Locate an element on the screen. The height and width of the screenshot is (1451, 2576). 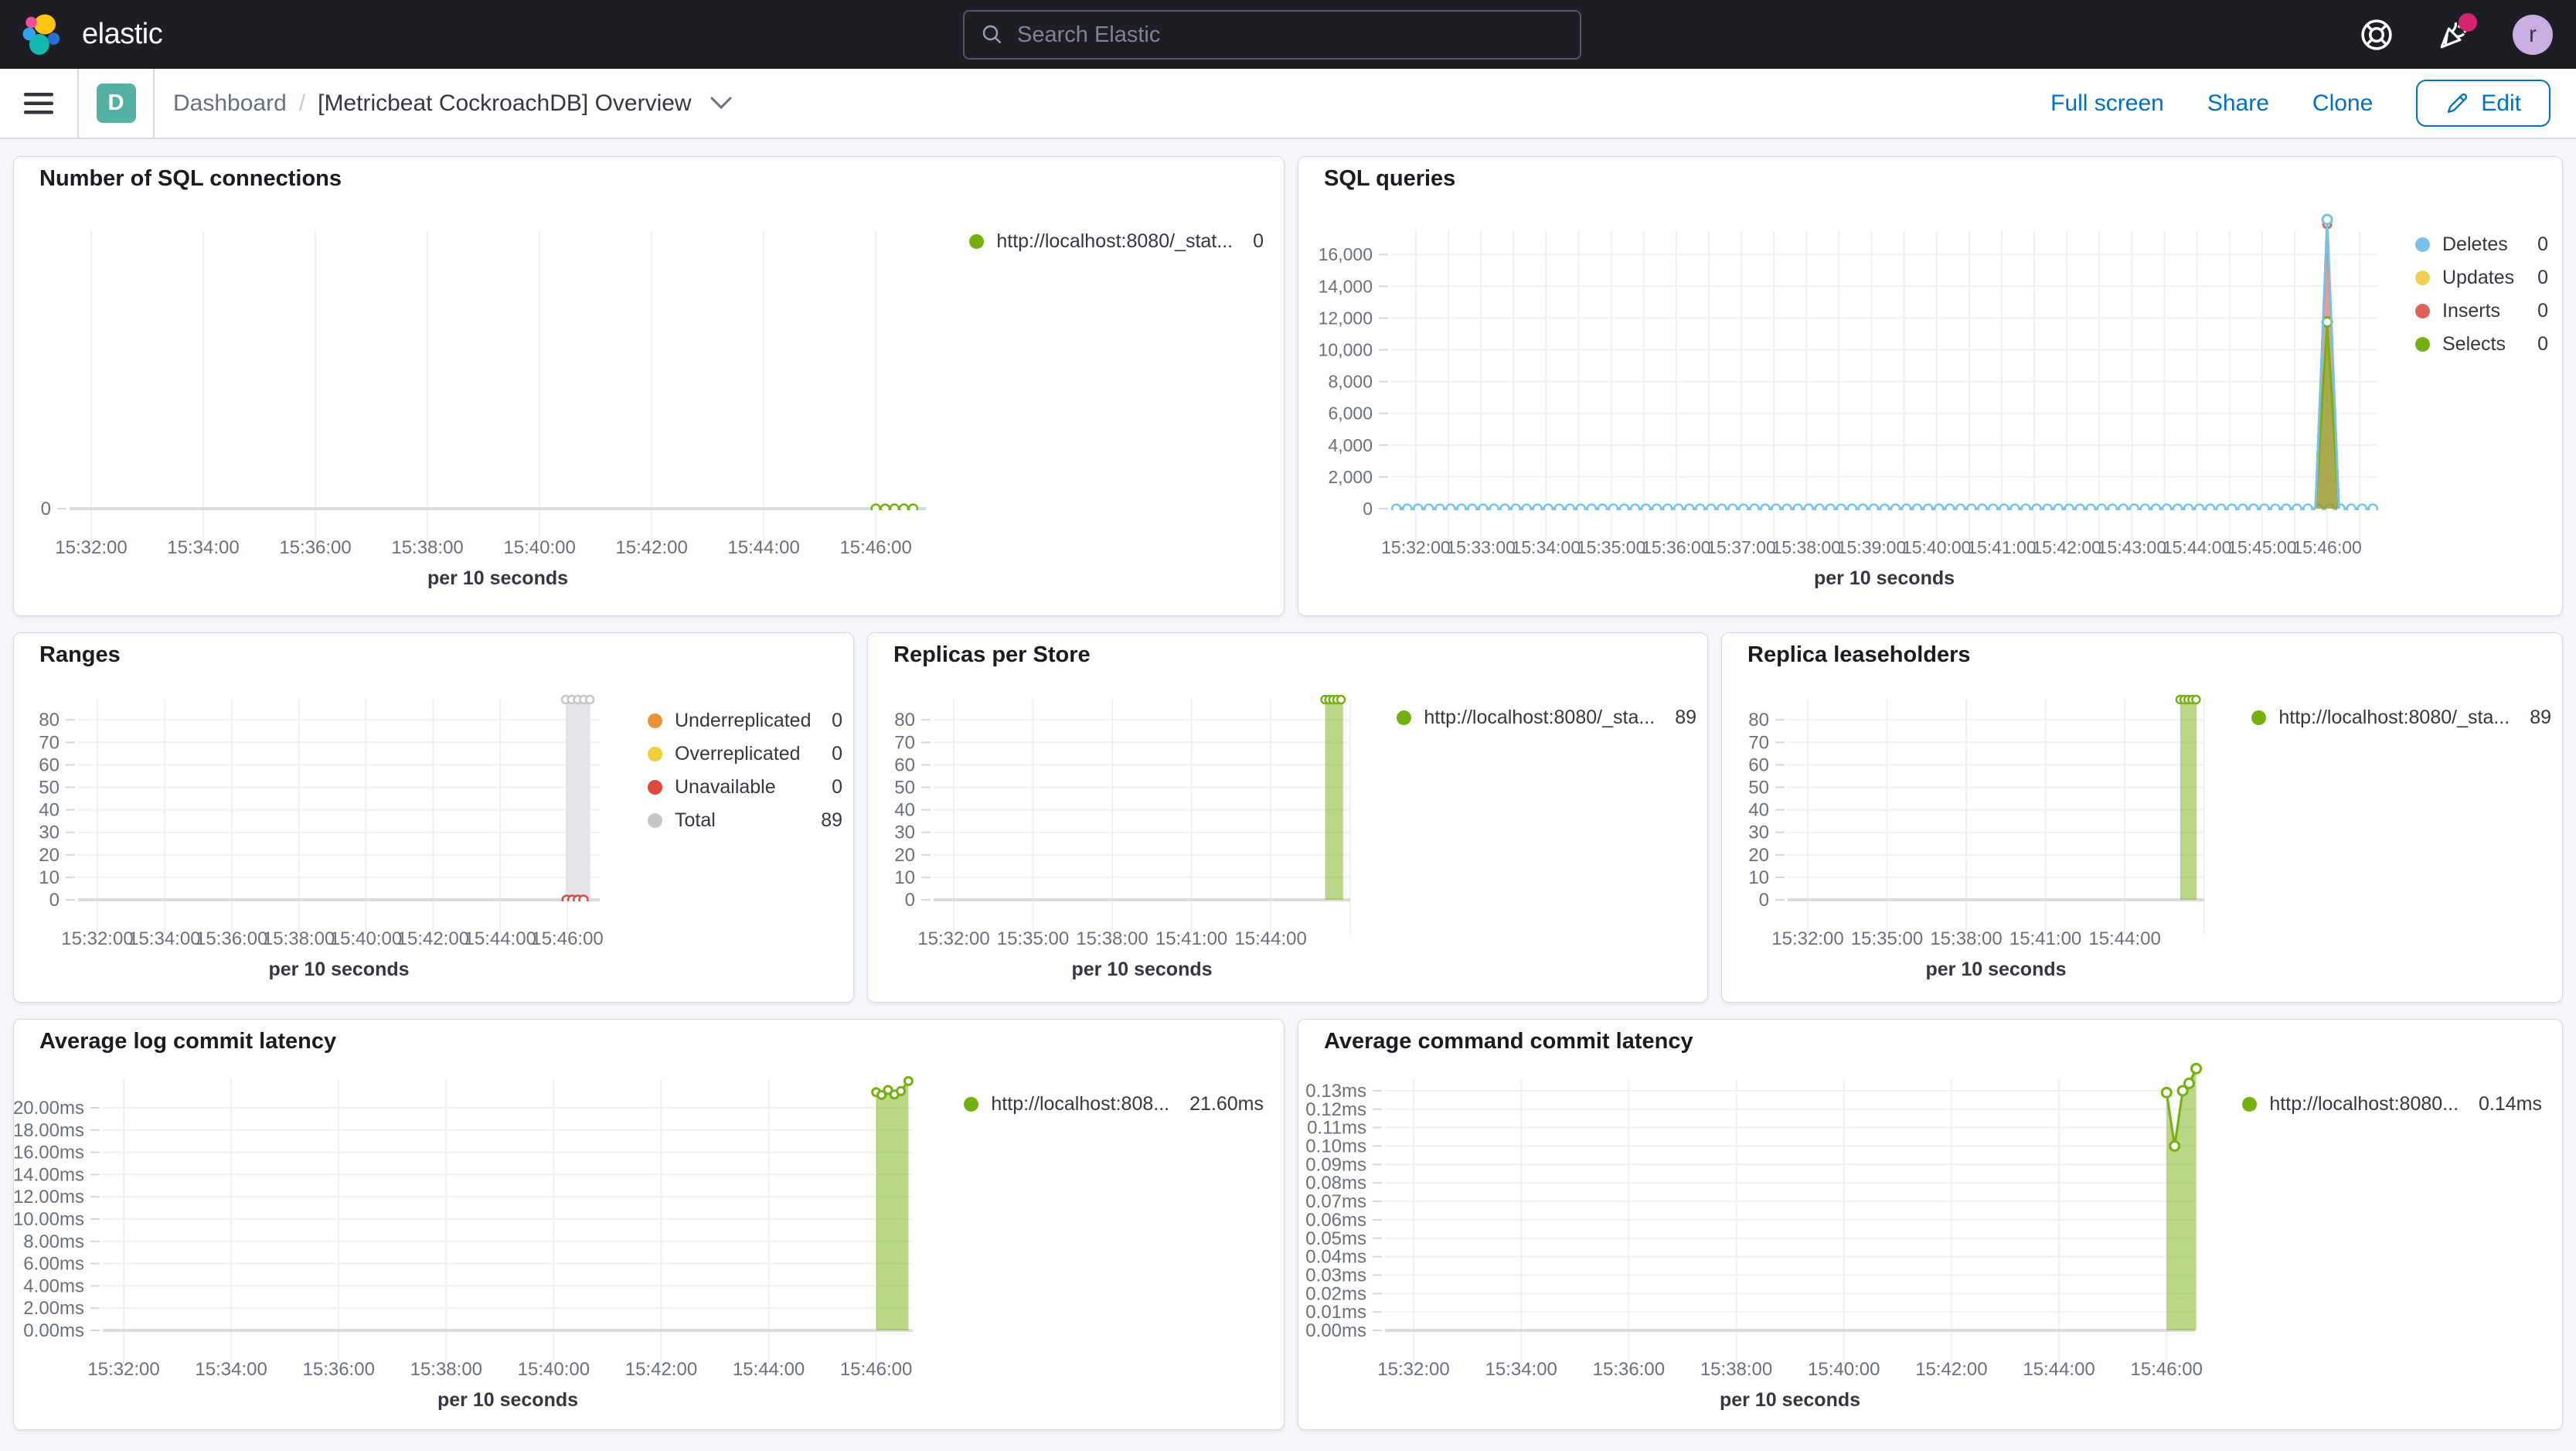
svg-text: 20.00ms is located at coordinates (49, 1108).